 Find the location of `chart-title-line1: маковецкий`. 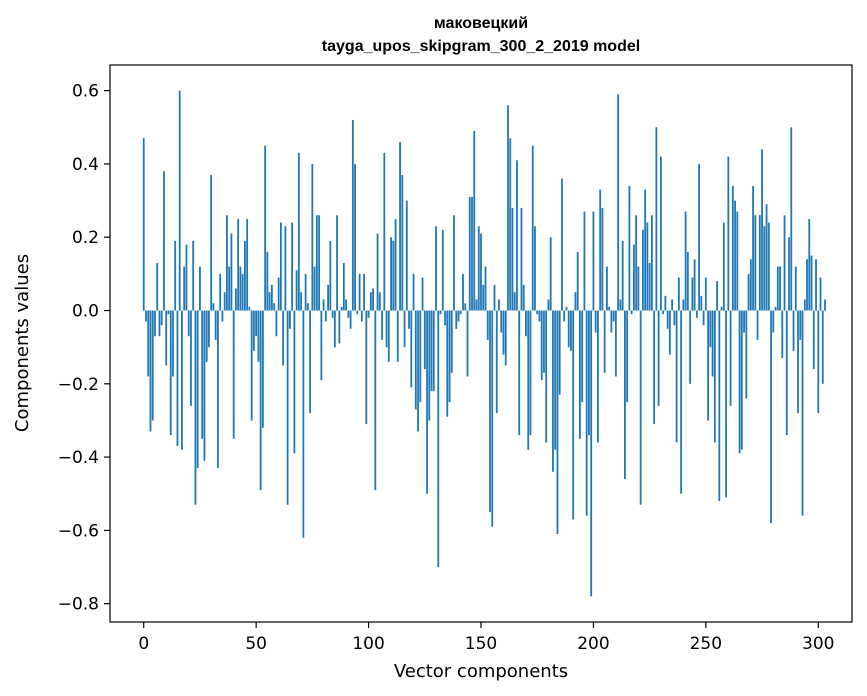

chart-title-line1: маковецкий is located at coordinates (481, 23).